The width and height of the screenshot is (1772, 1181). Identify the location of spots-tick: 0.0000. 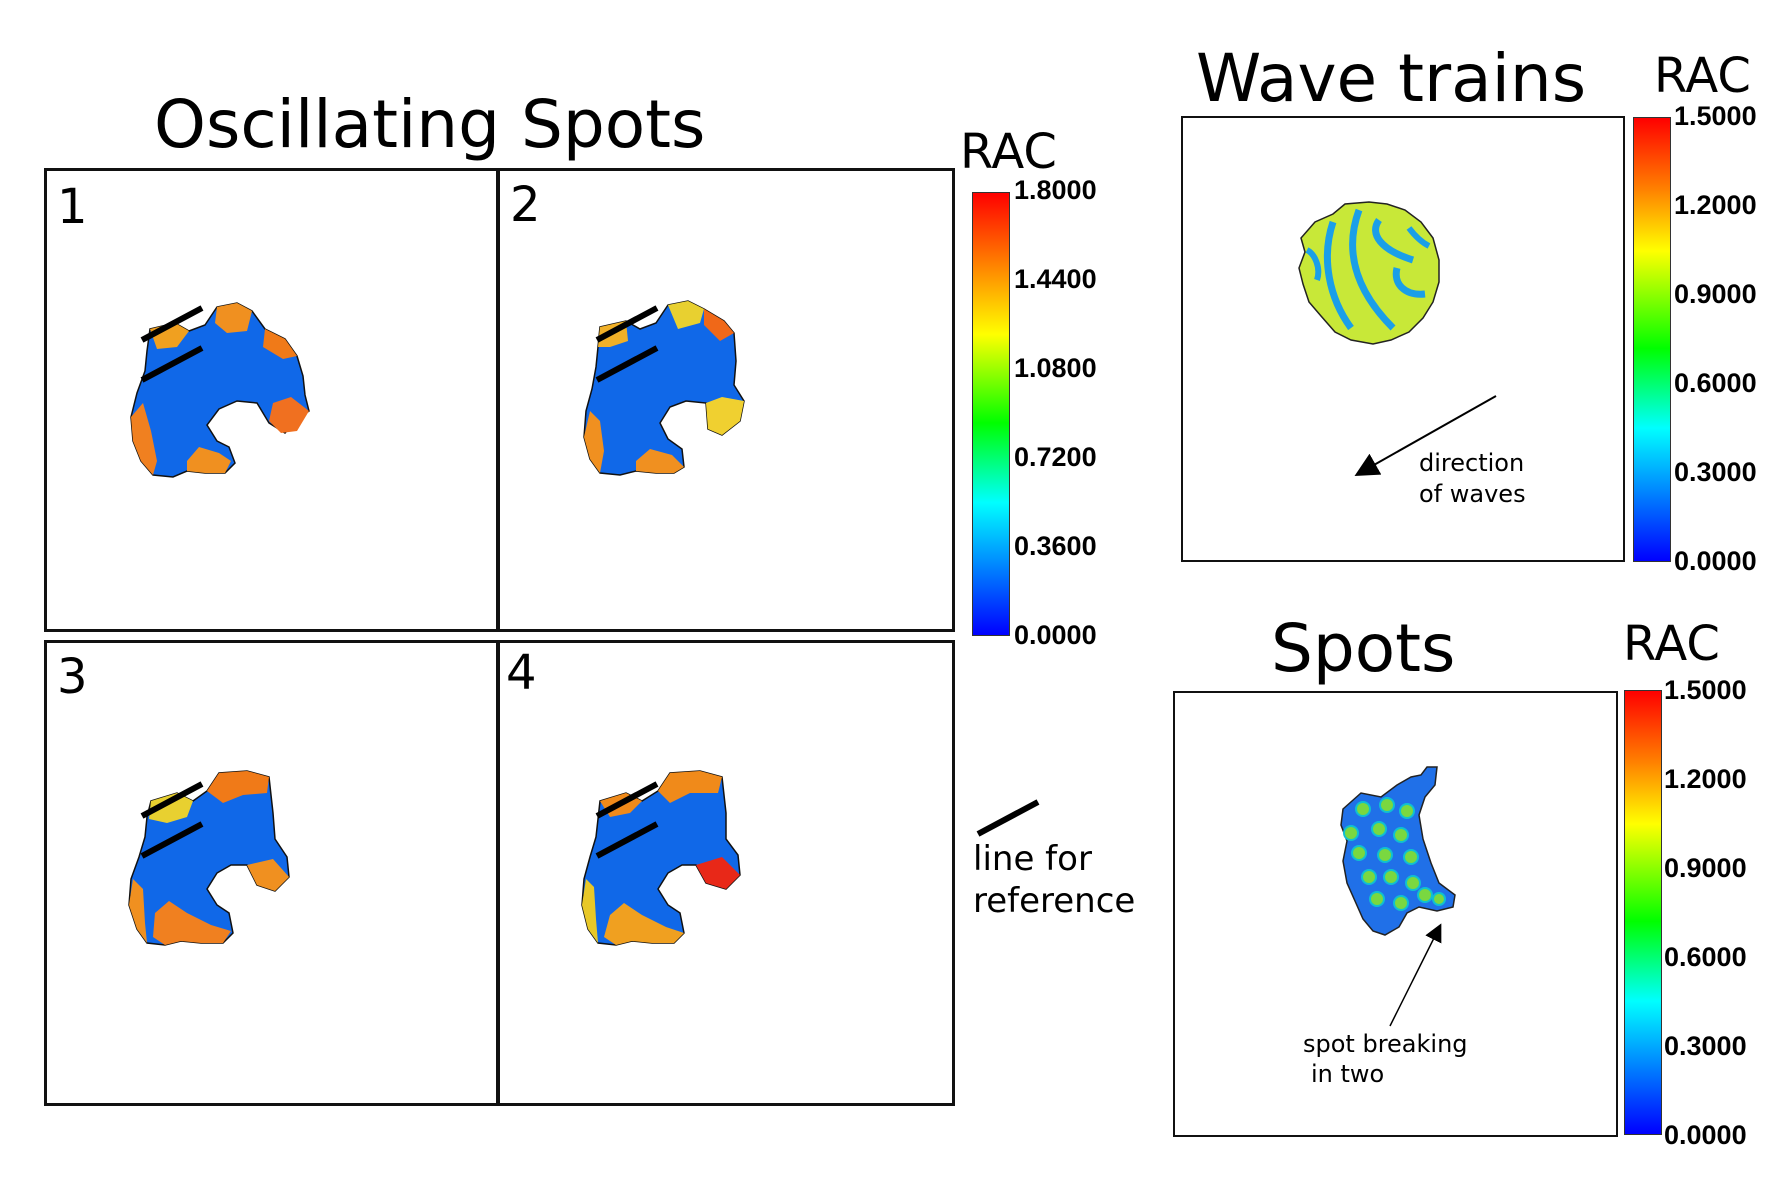
(1705, 1135).